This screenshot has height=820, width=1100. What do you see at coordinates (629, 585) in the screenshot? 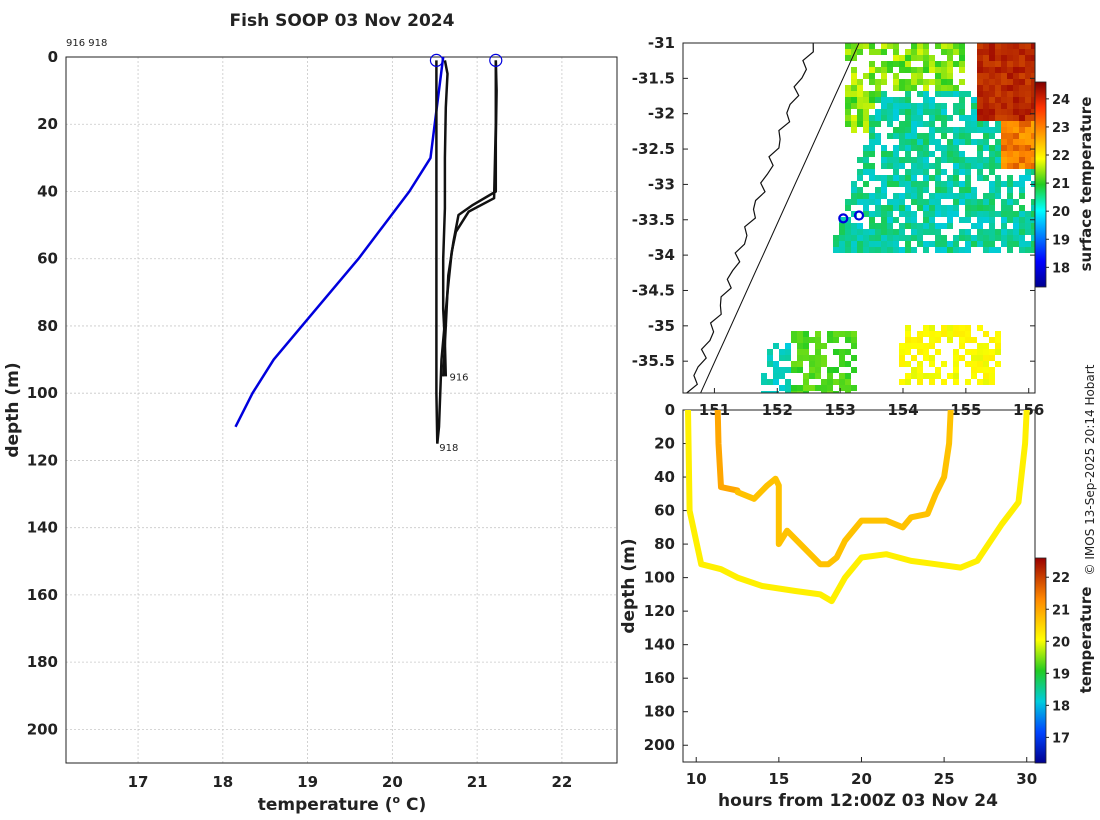
I see `section-y-label: depth (m)` at bounding box center [629, 585].